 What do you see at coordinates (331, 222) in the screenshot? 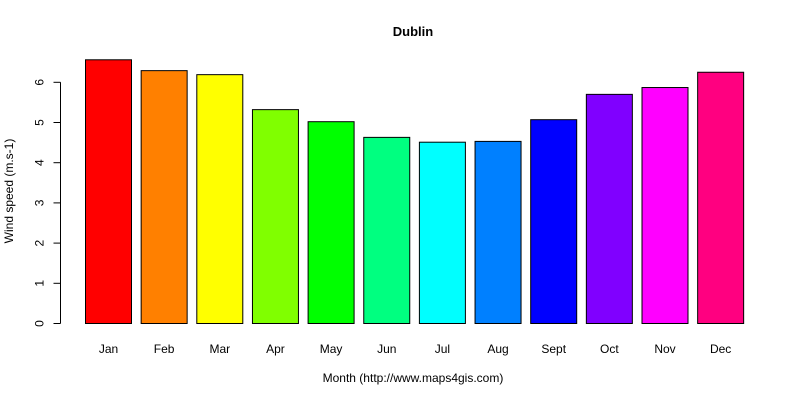
I see `bar-may` at bounding box center [331, 222].